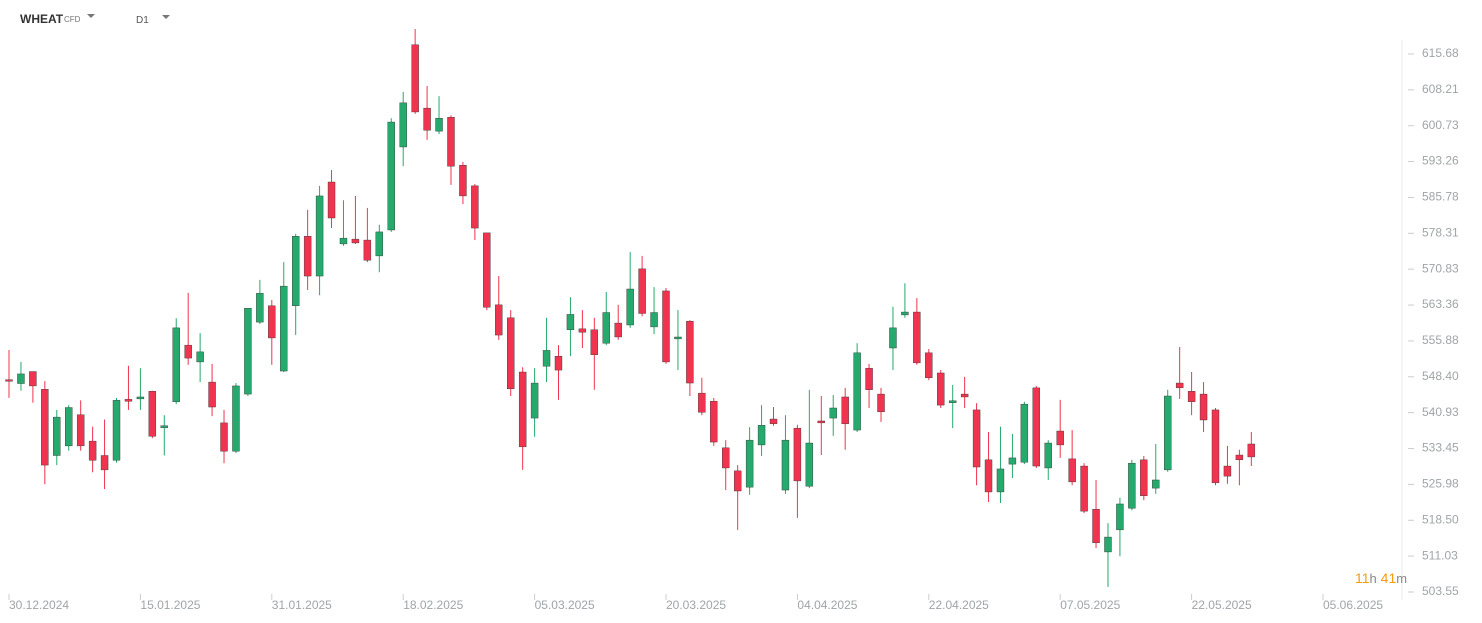 This screenshot has height=623, width=1482. What do you see at coordinates (166, 17) in the screenshot?
I see `timeframe-dropdown` at bounding box center [166, 17].